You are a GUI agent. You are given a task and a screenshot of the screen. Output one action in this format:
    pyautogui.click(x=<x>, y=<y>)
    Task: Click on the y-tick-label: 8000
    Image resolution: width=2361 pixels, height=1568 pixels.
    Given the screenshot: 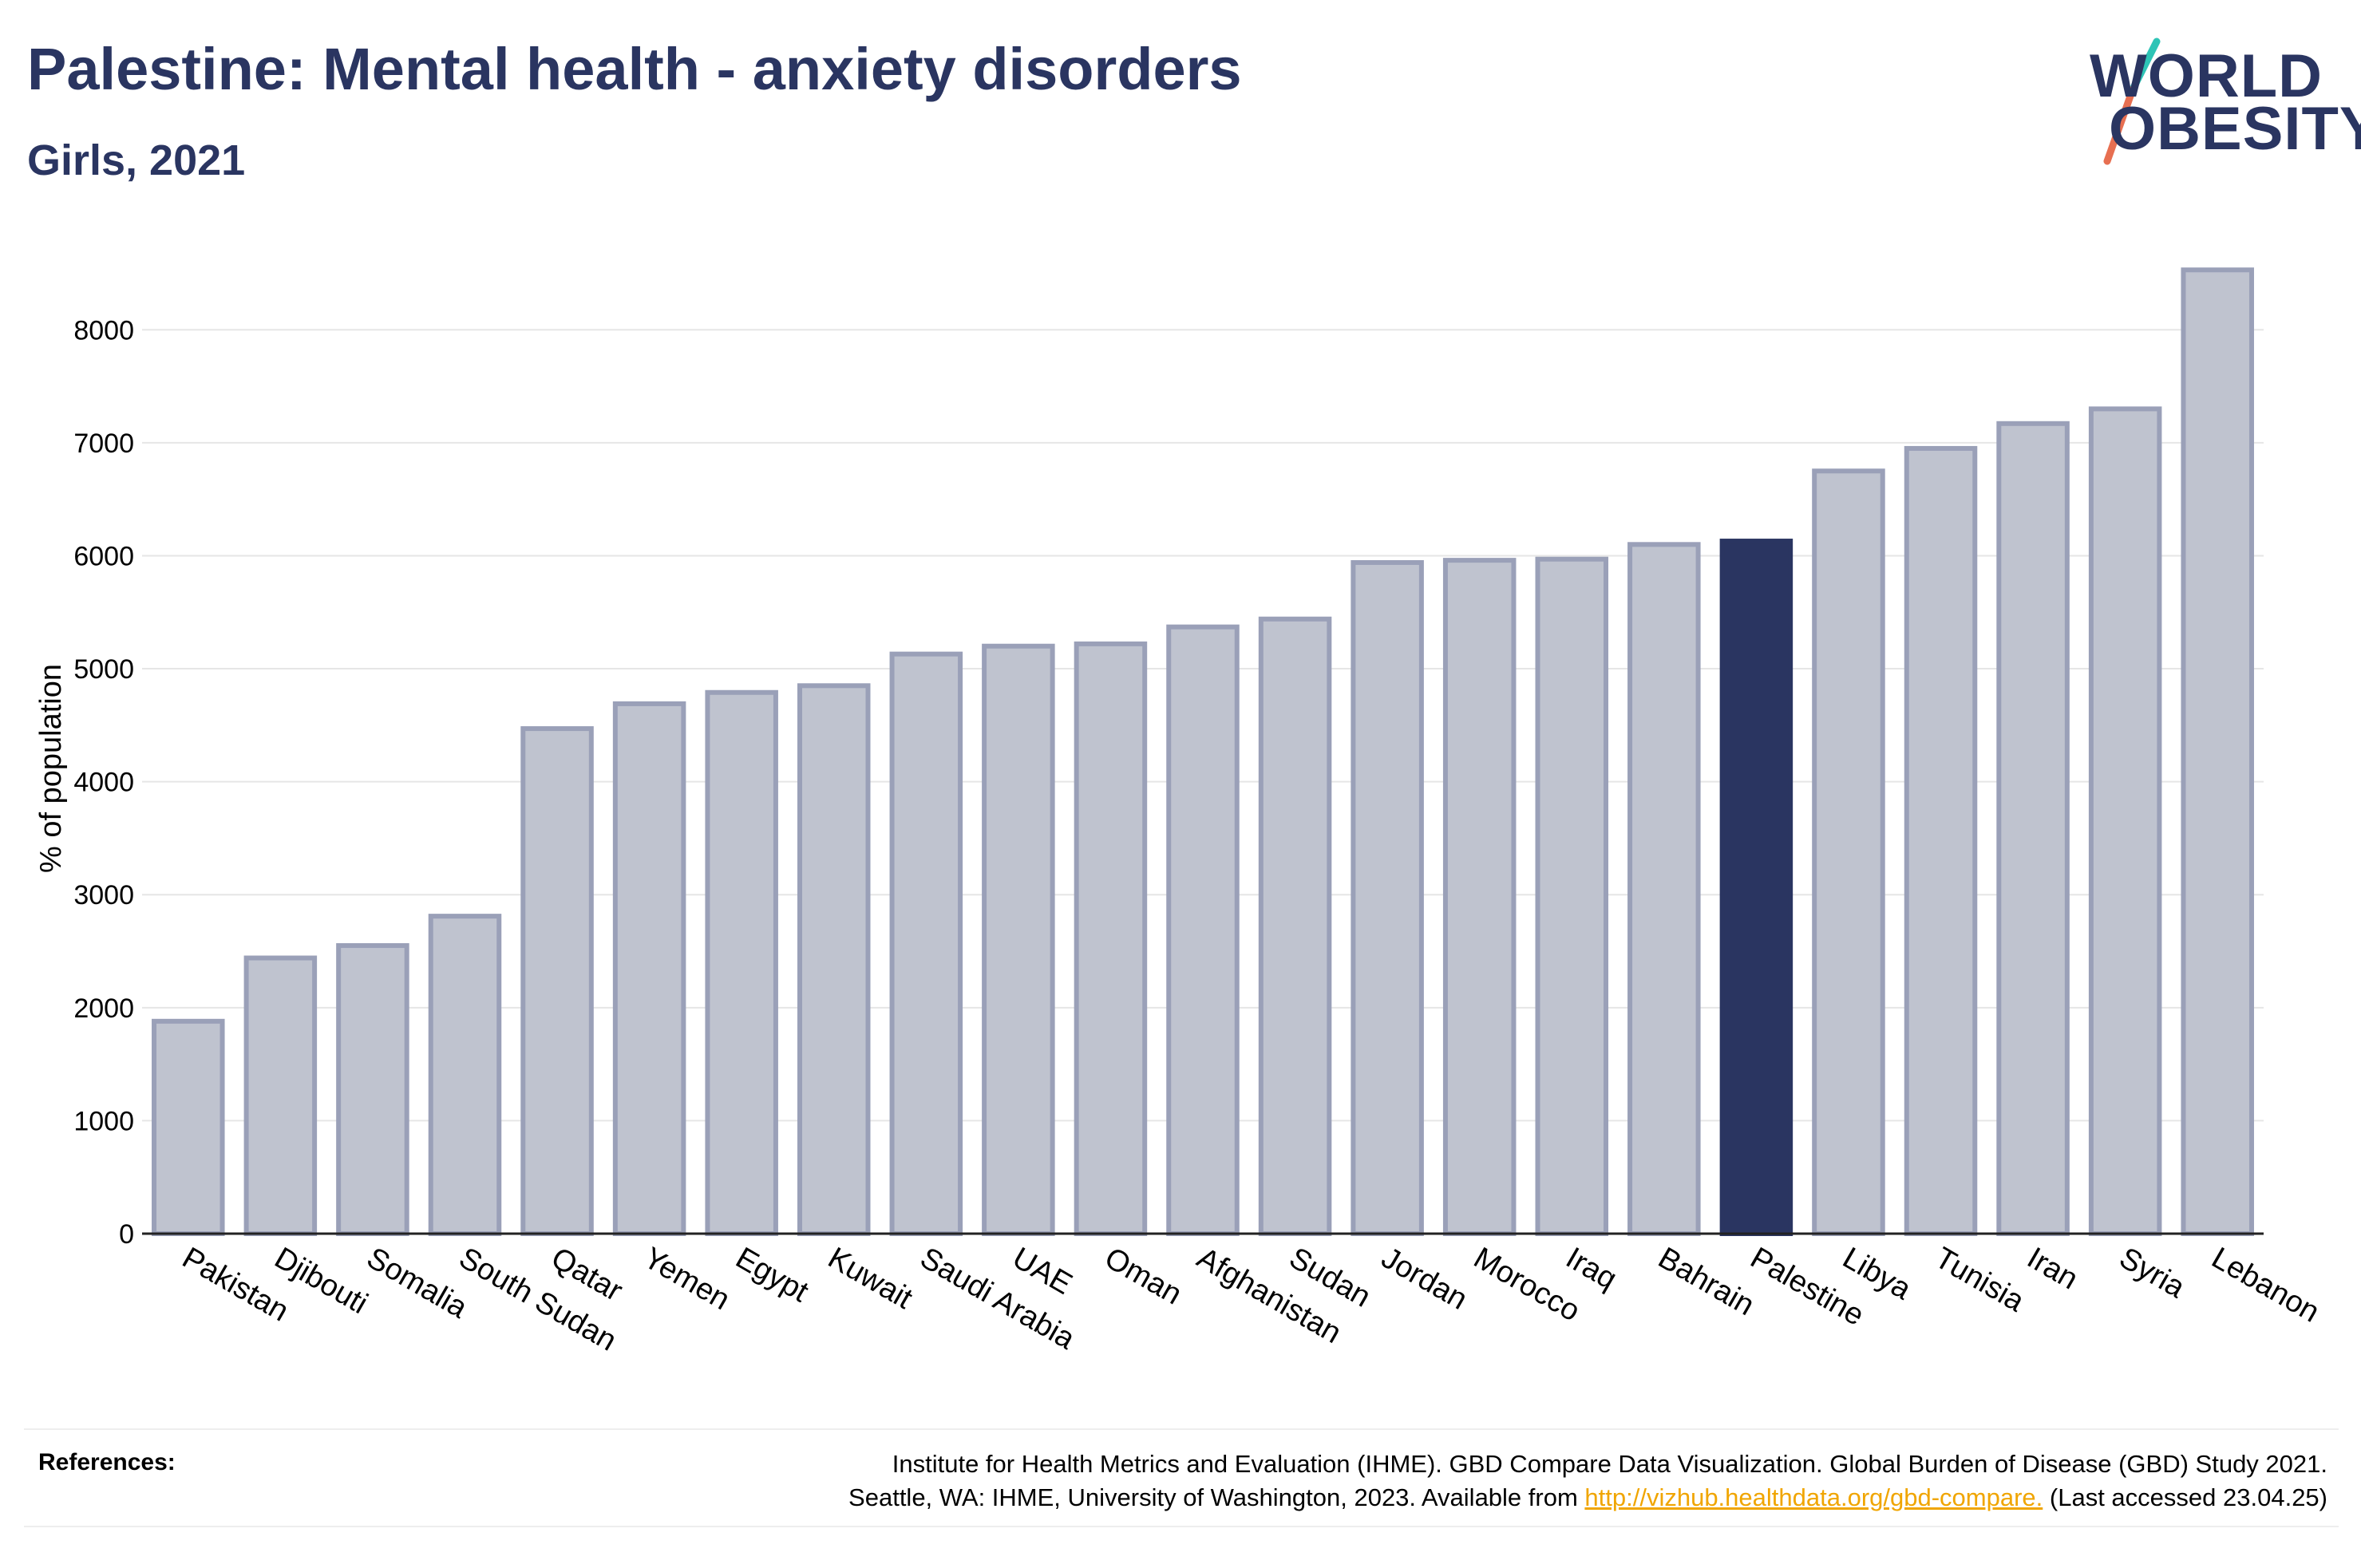 What is the action you would take?
    pyautogui.click(x=103, y=330)
    